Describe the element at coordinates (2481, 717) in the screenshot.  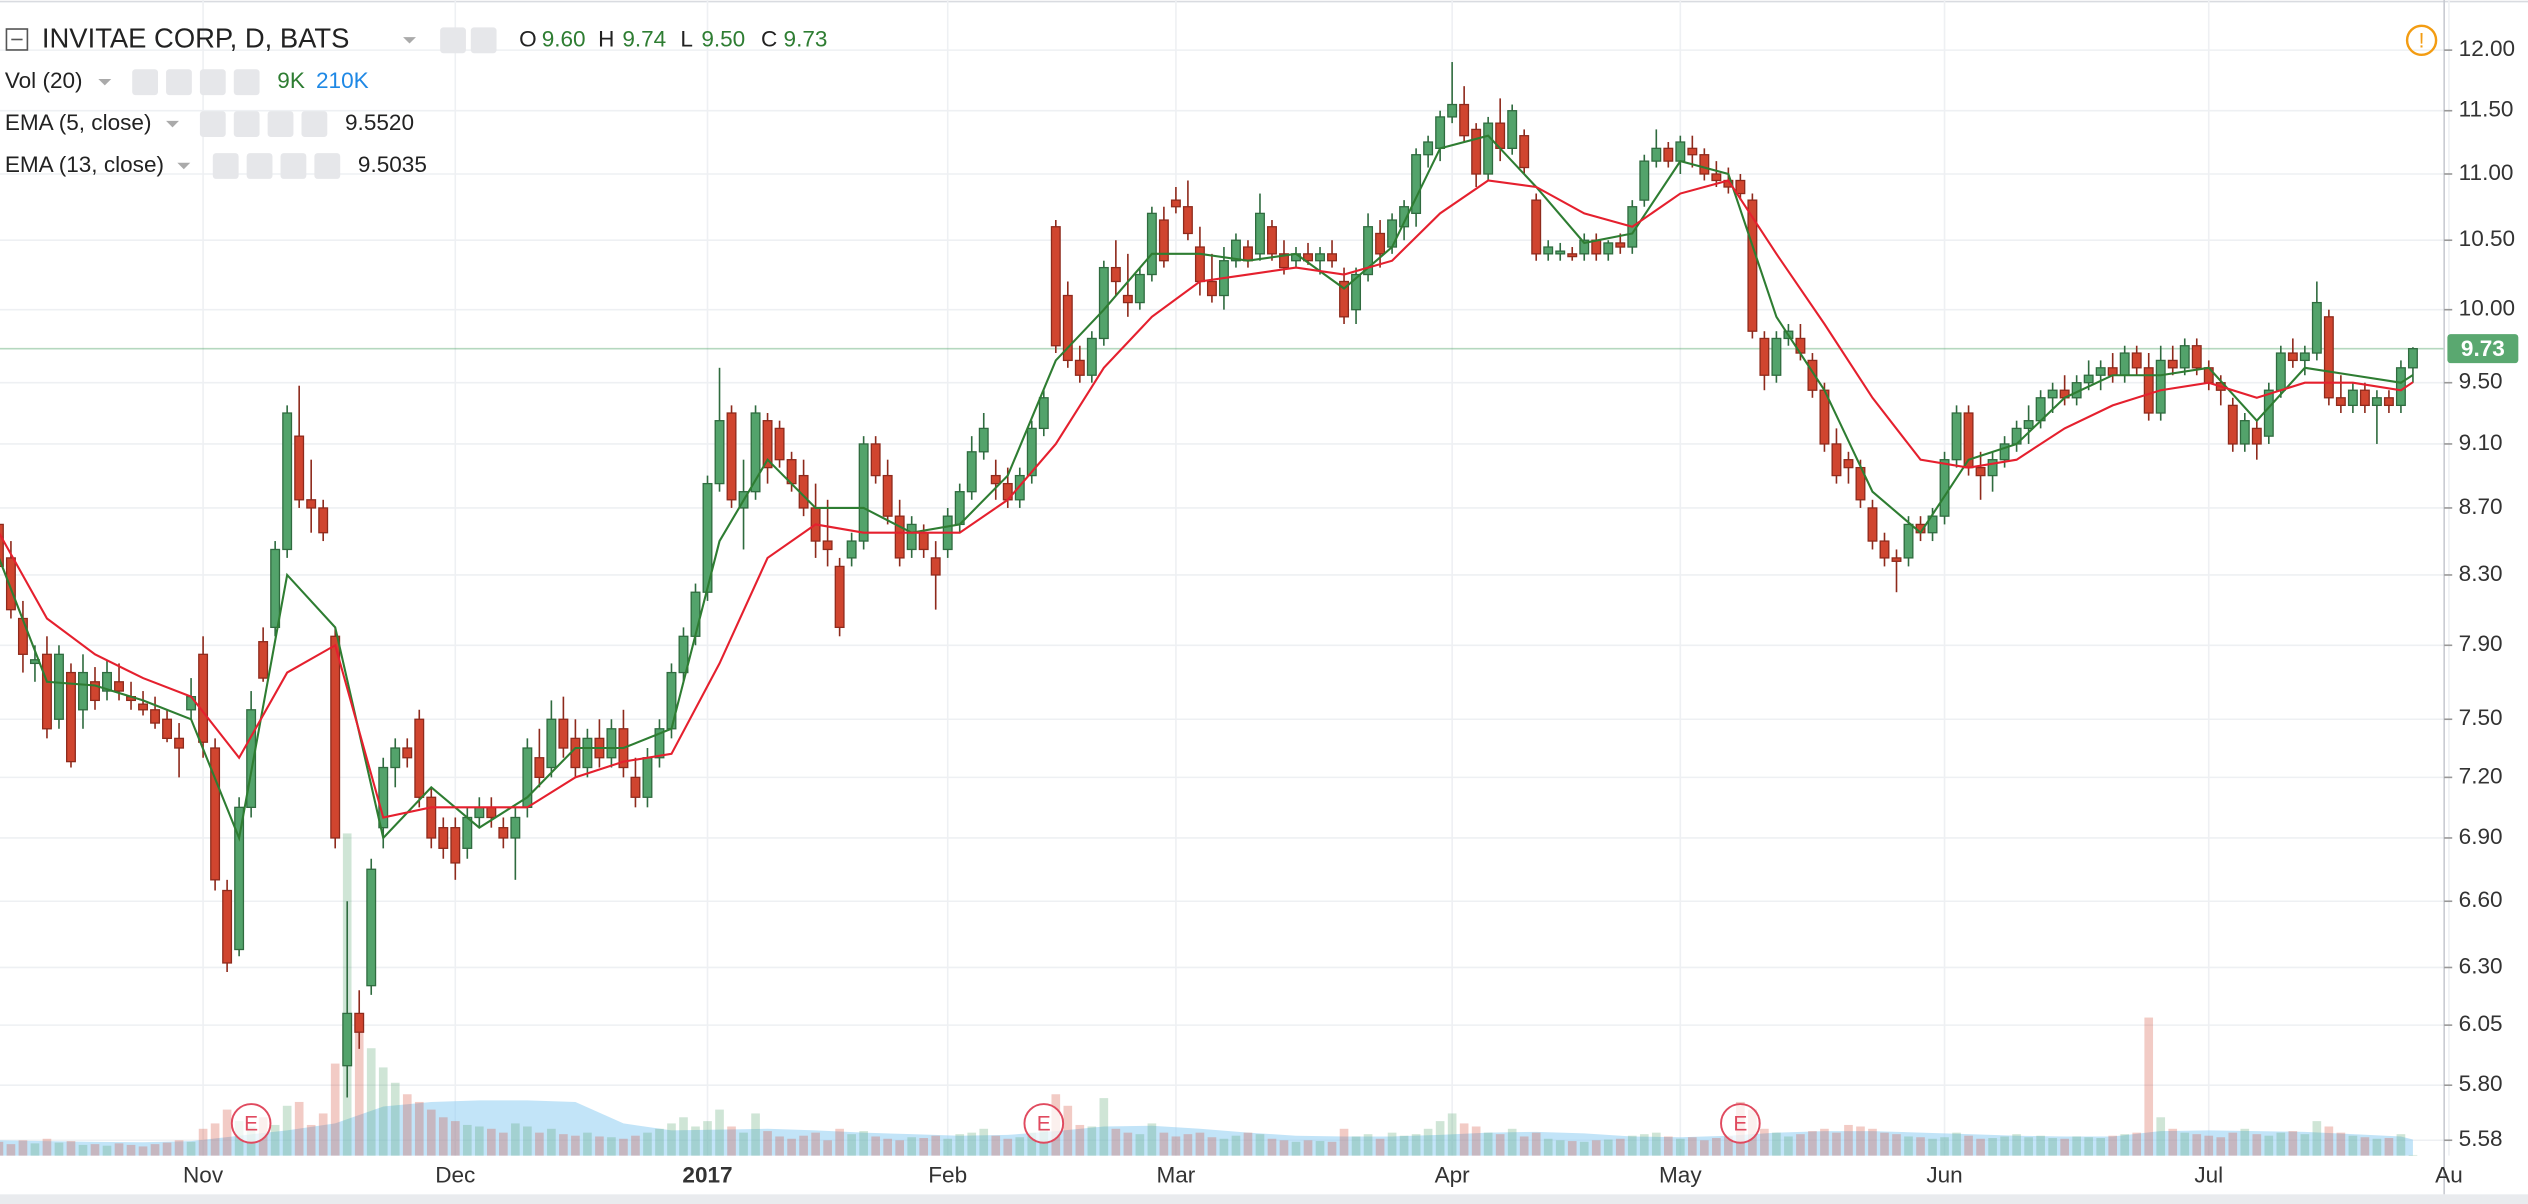
I see `y-tick-label: 7.50` at that location.